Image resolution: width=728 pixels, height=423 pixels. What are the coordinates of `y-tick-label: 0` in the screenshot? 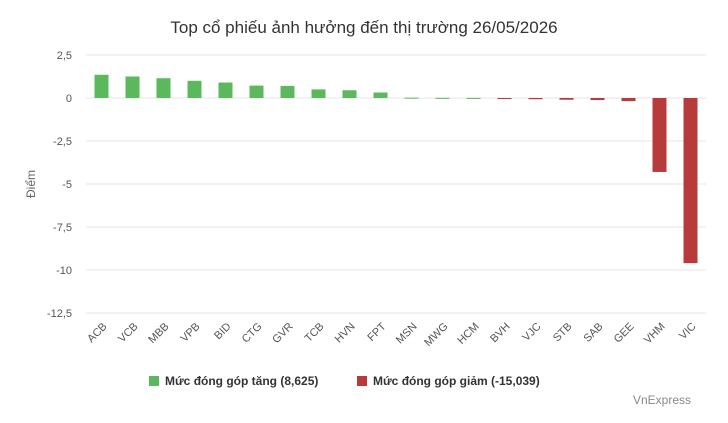 It's located at (69, 99).